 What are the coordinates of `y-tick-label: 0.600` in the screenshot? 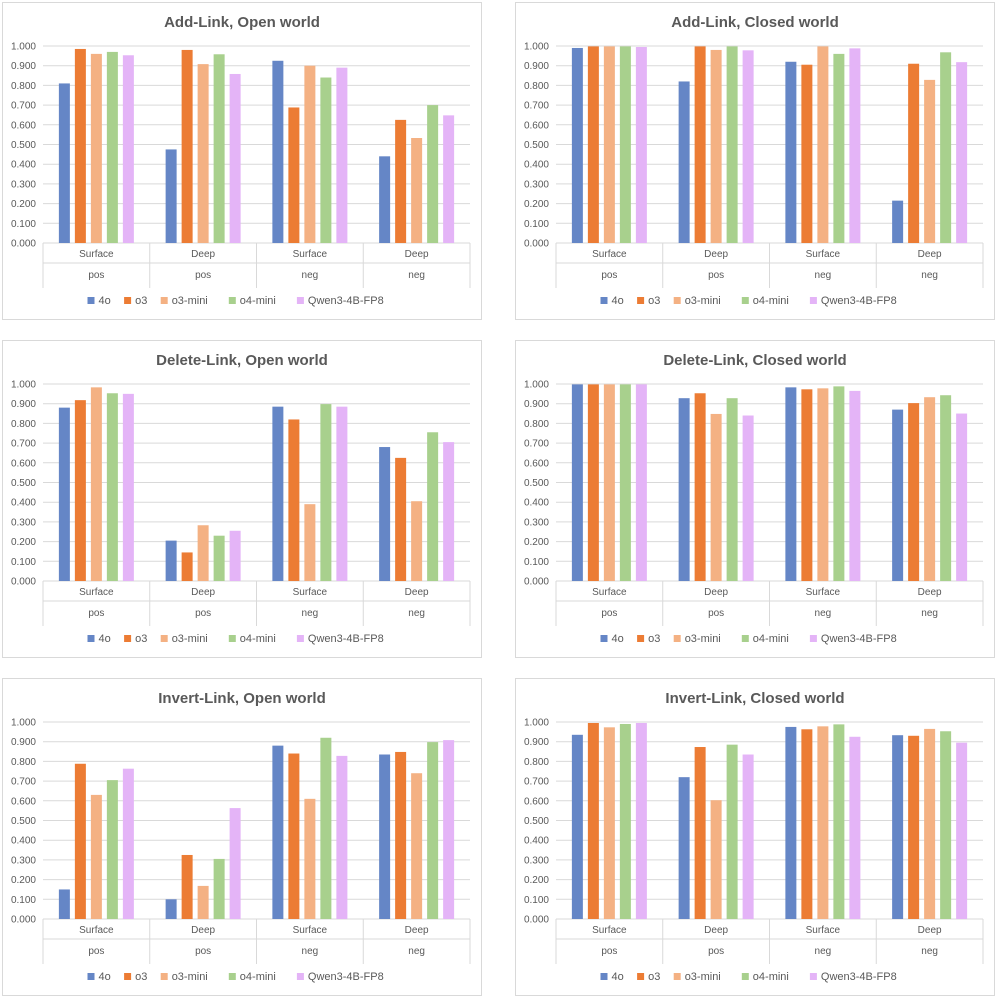 It's located at (536, 801).